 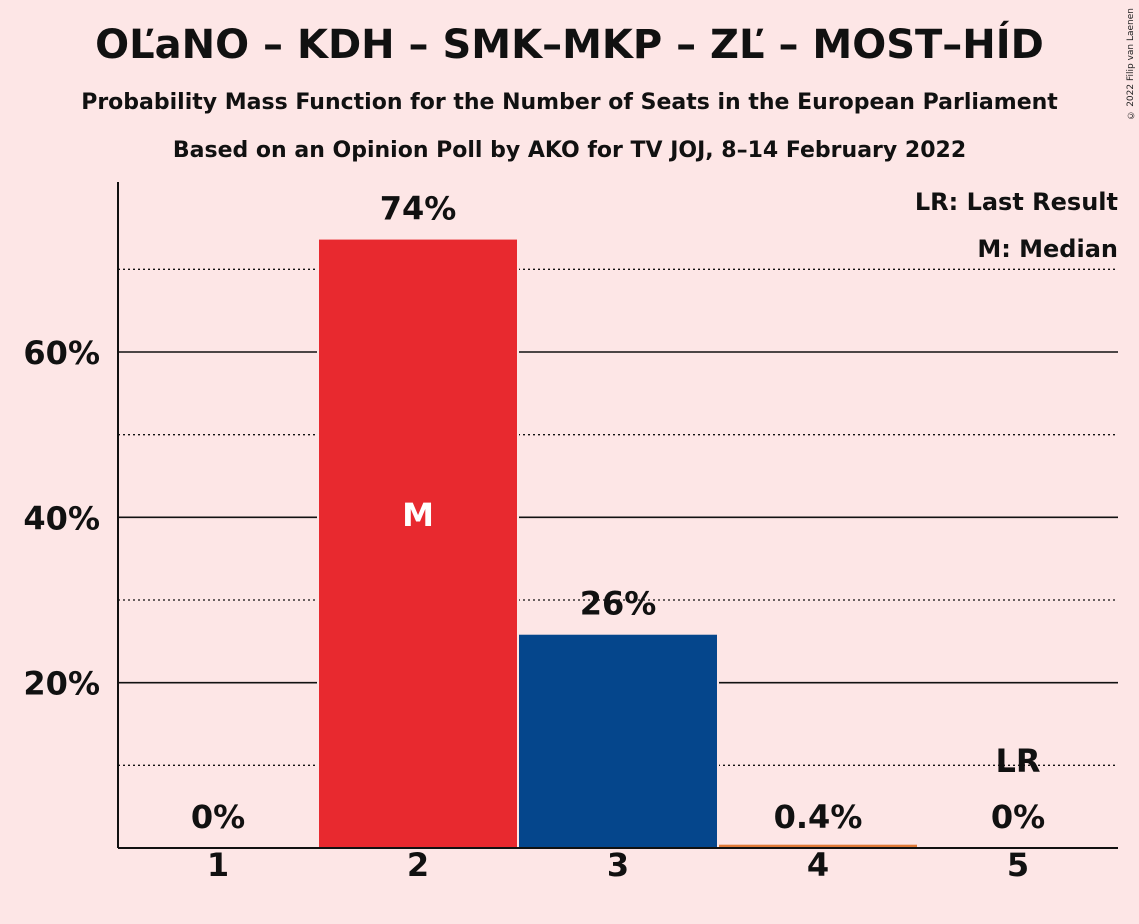 What do you see at coordinates (818, 817) in the screenshot?
I see `value-label: 0.4%` at bounding box center [818, 817].